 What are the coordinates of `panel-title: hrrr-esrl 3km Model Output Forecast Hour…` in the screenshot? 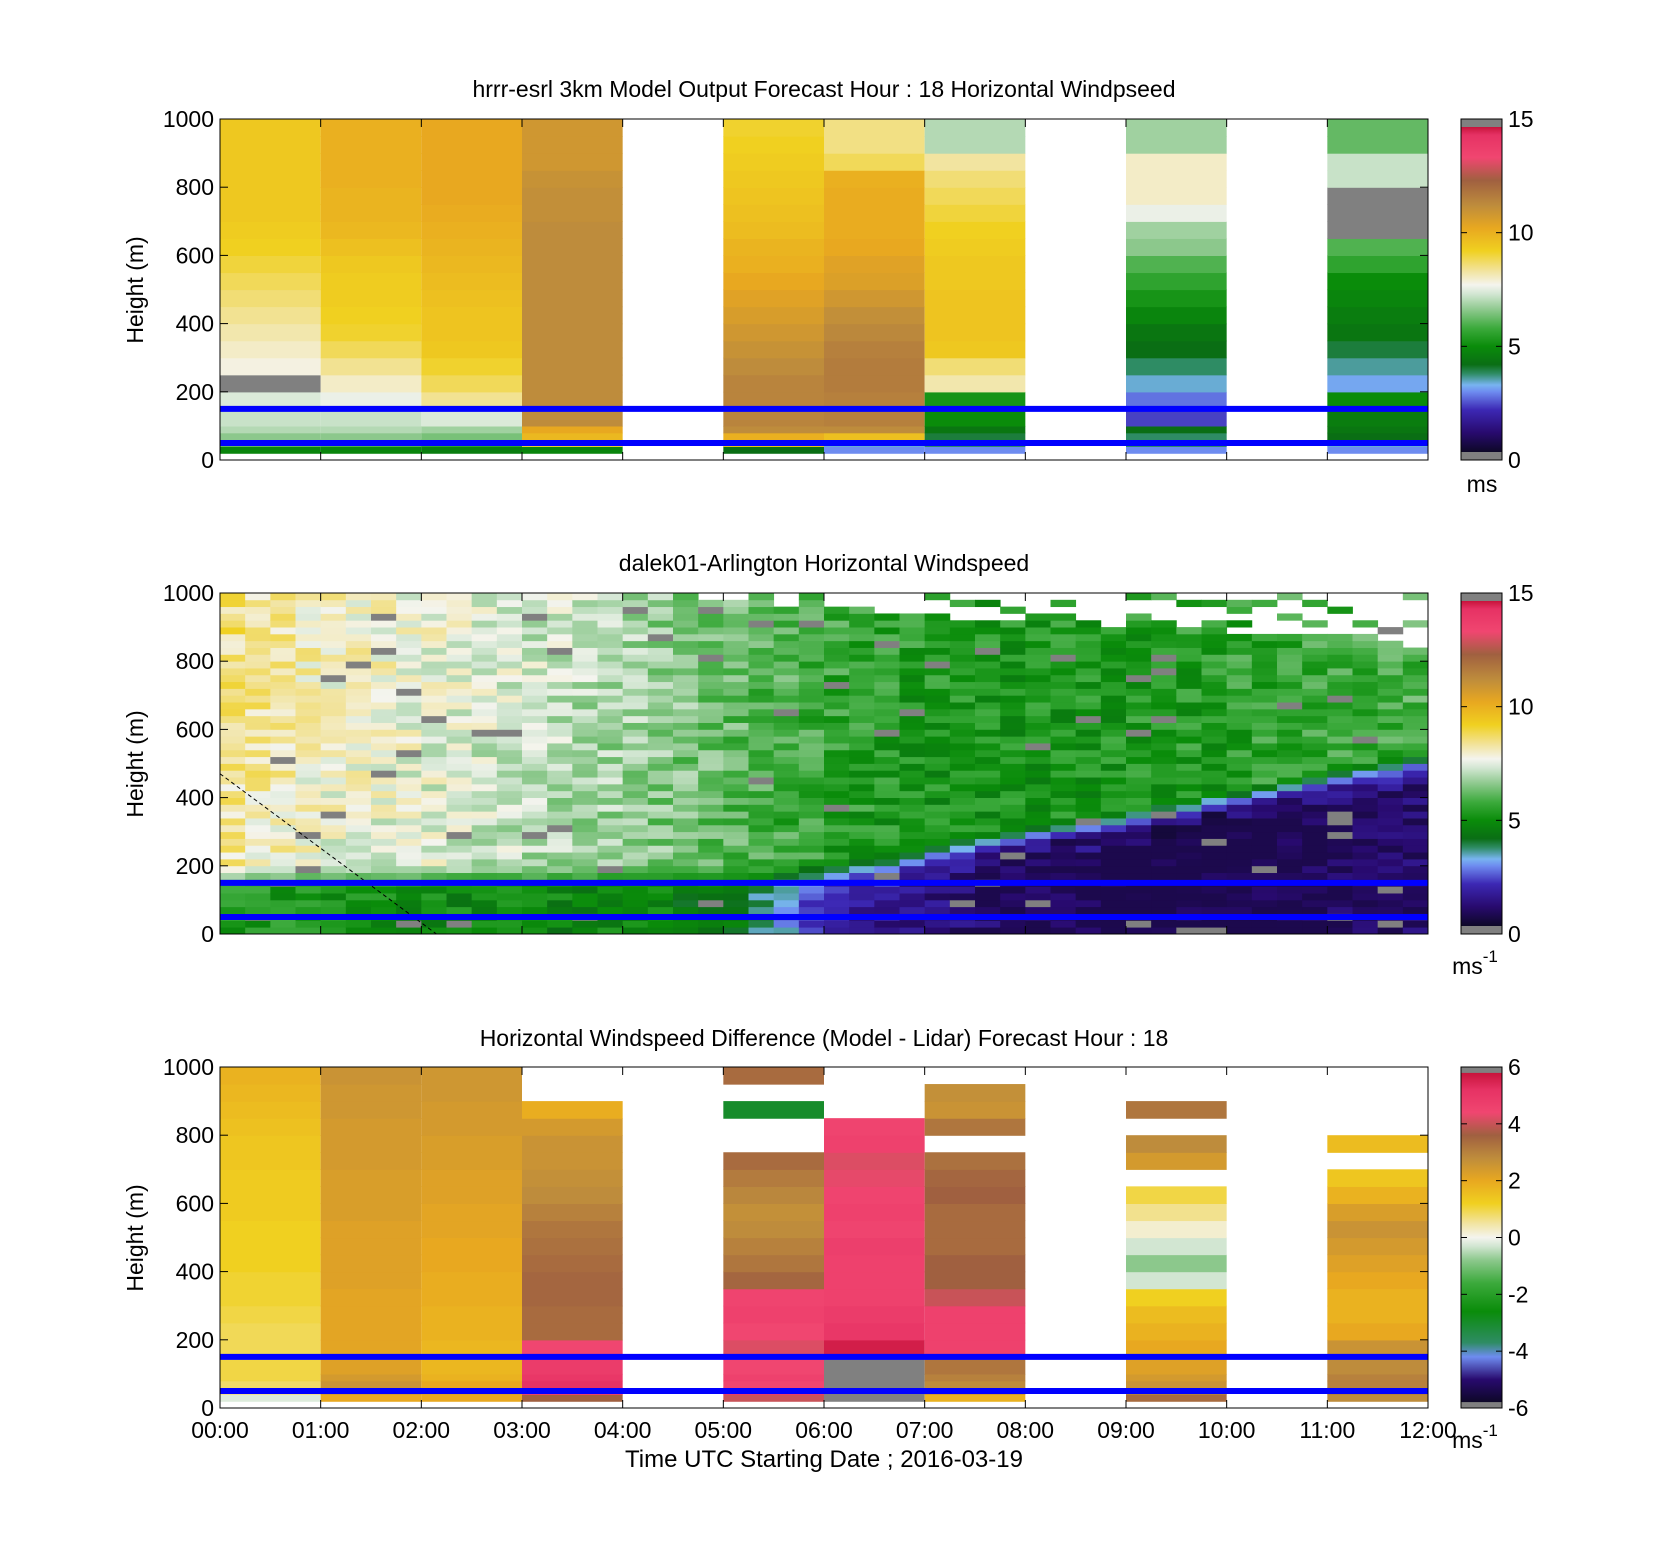 It's located at (823, 89).